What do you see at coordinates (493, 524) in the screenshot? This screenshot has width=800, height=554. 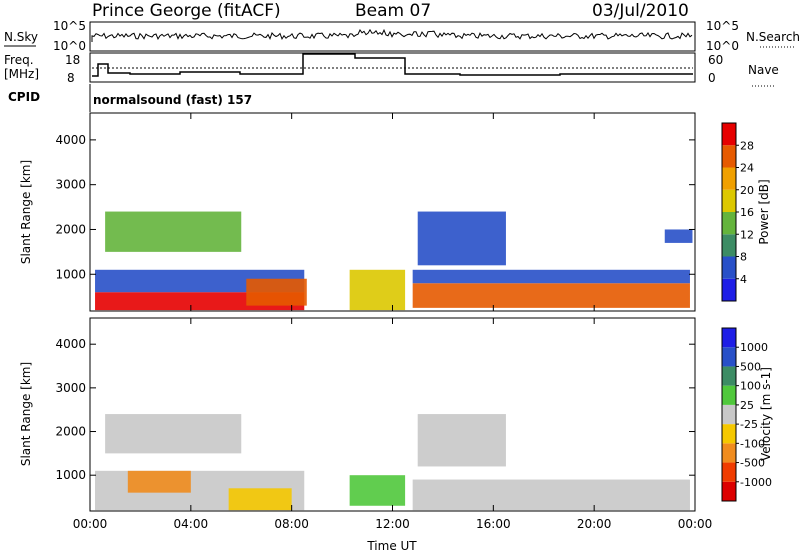 I see `time-tick-label: 16:00` at bounding box center [493, 524].